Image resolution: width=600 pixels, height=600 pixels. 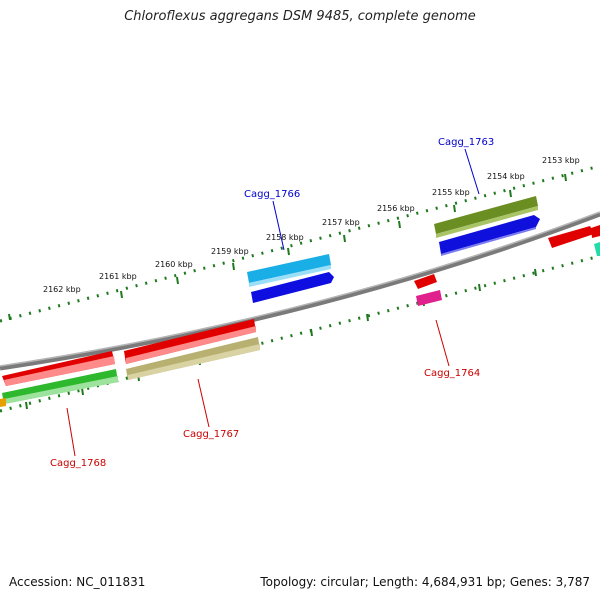 I want to click on gene-label-cagg-1768: Cagg_1768, so click(x=78, y=463).